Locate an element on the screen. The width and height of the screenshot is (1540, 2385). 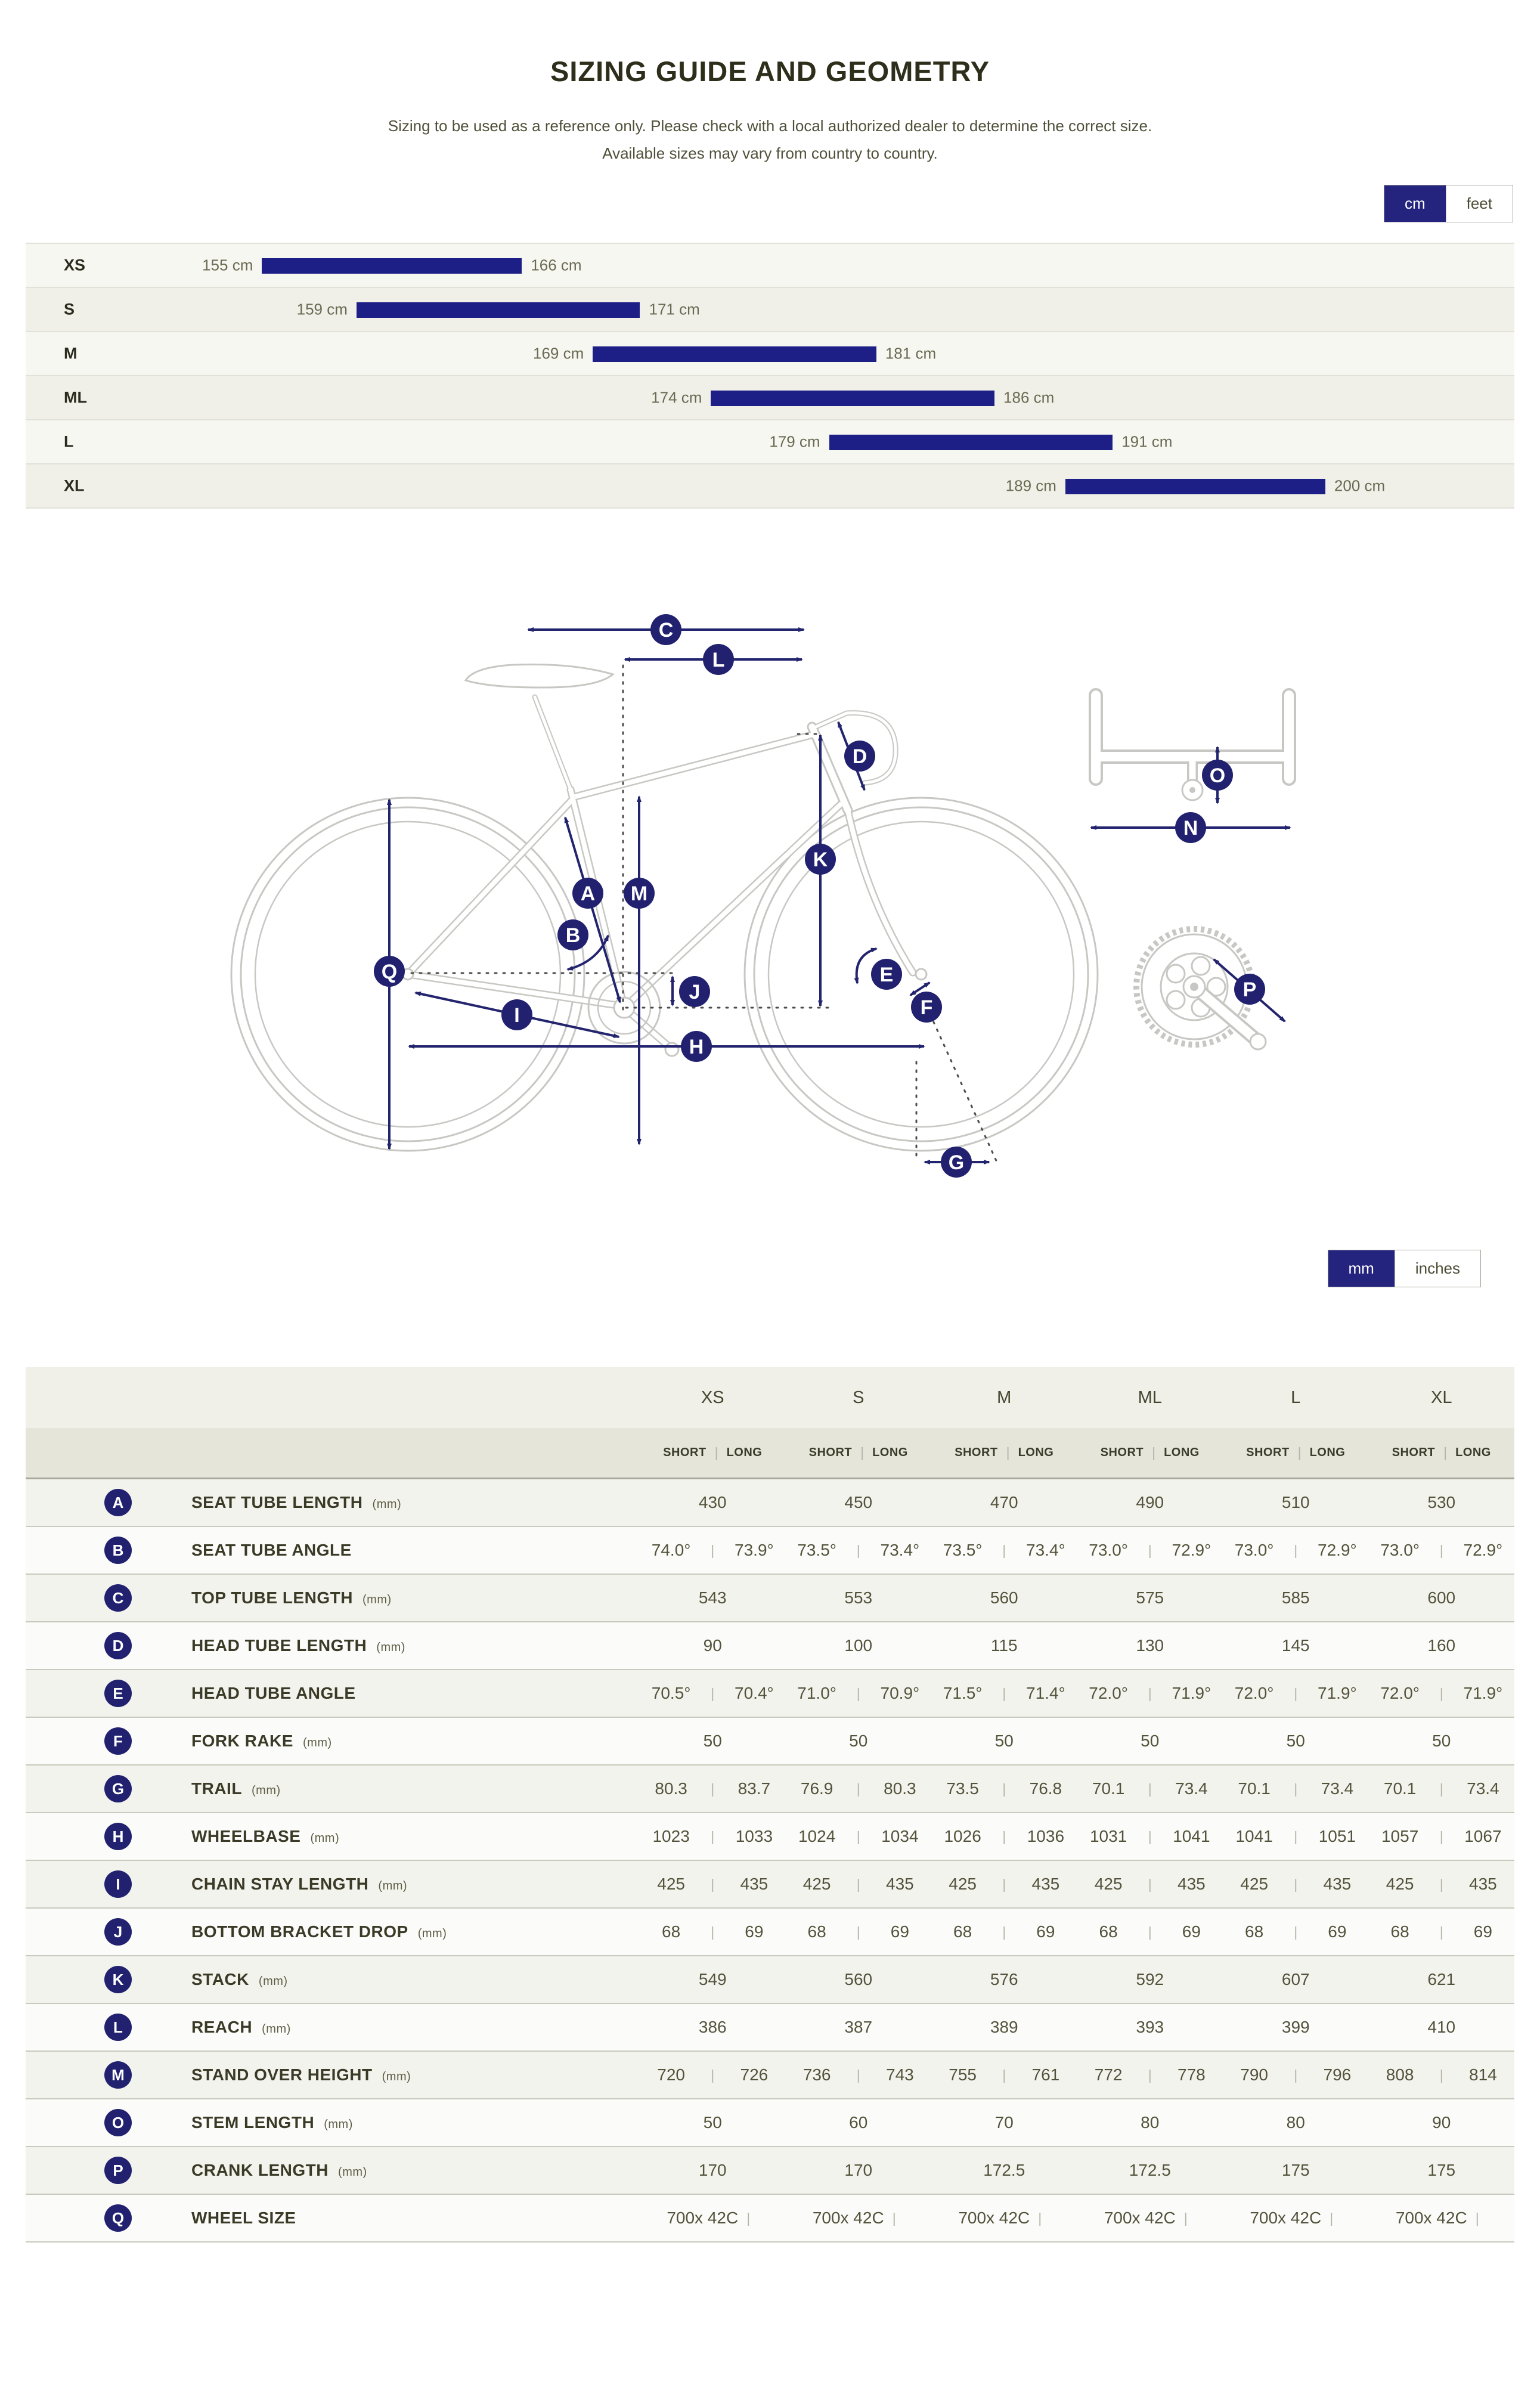
inches-button: inches is located at coordinates (1437, 1268).